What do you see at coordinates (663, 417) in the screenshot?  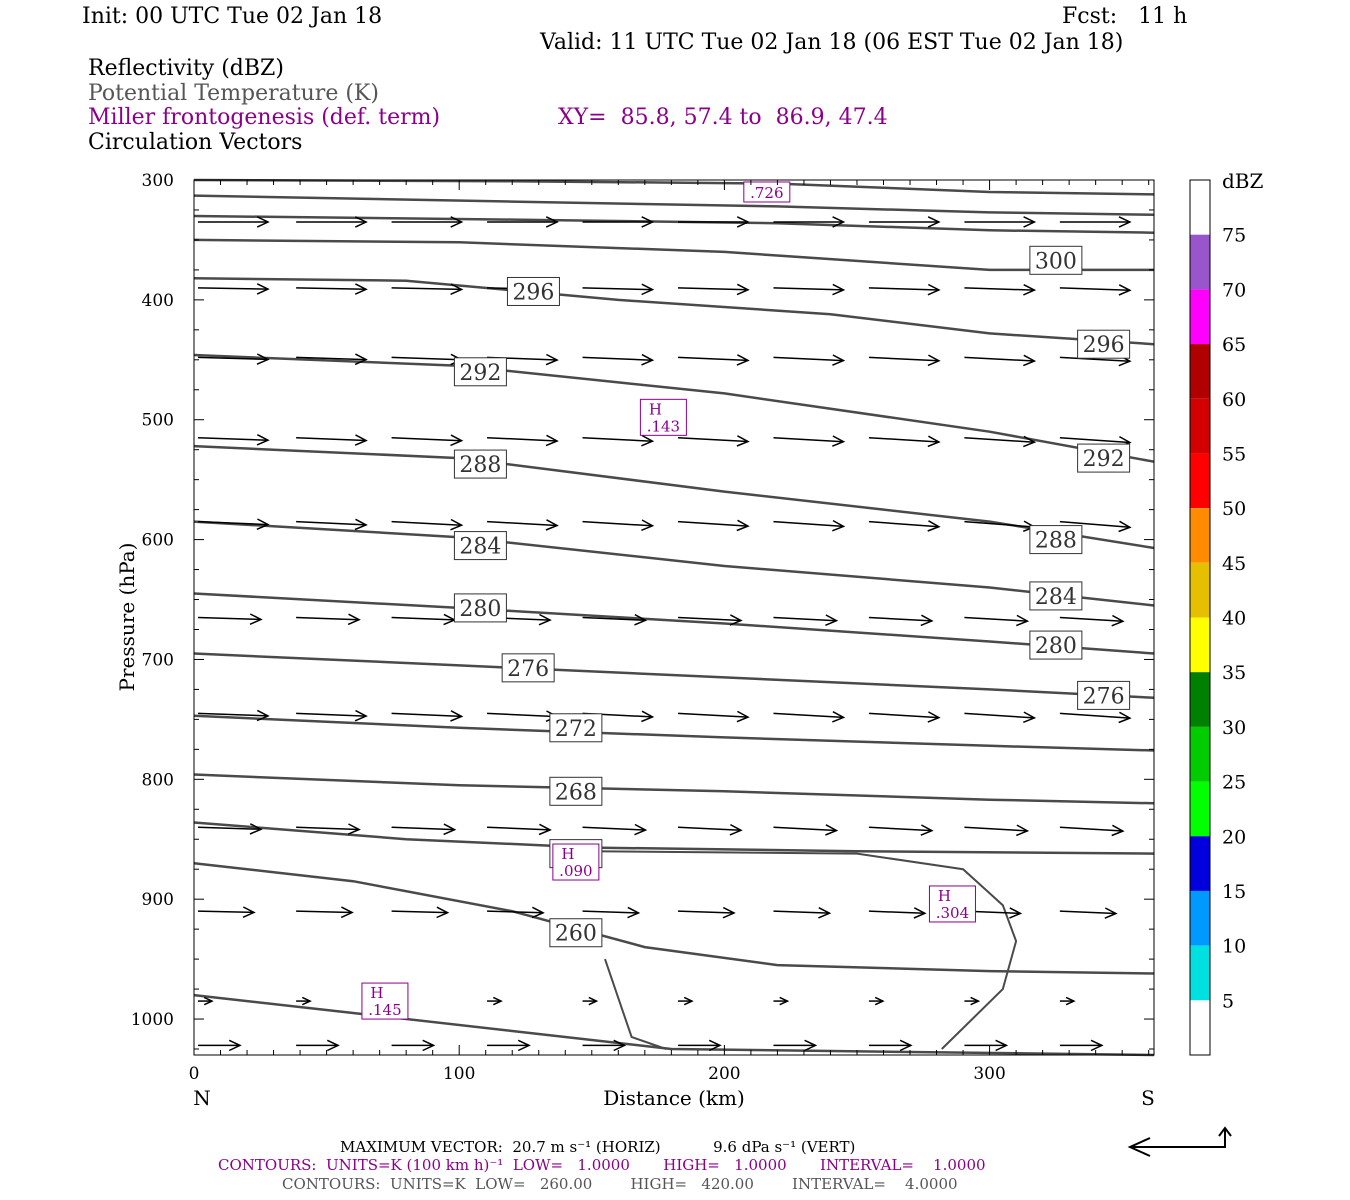 I see `fronto-max-box` at bounding box center [663, 417].